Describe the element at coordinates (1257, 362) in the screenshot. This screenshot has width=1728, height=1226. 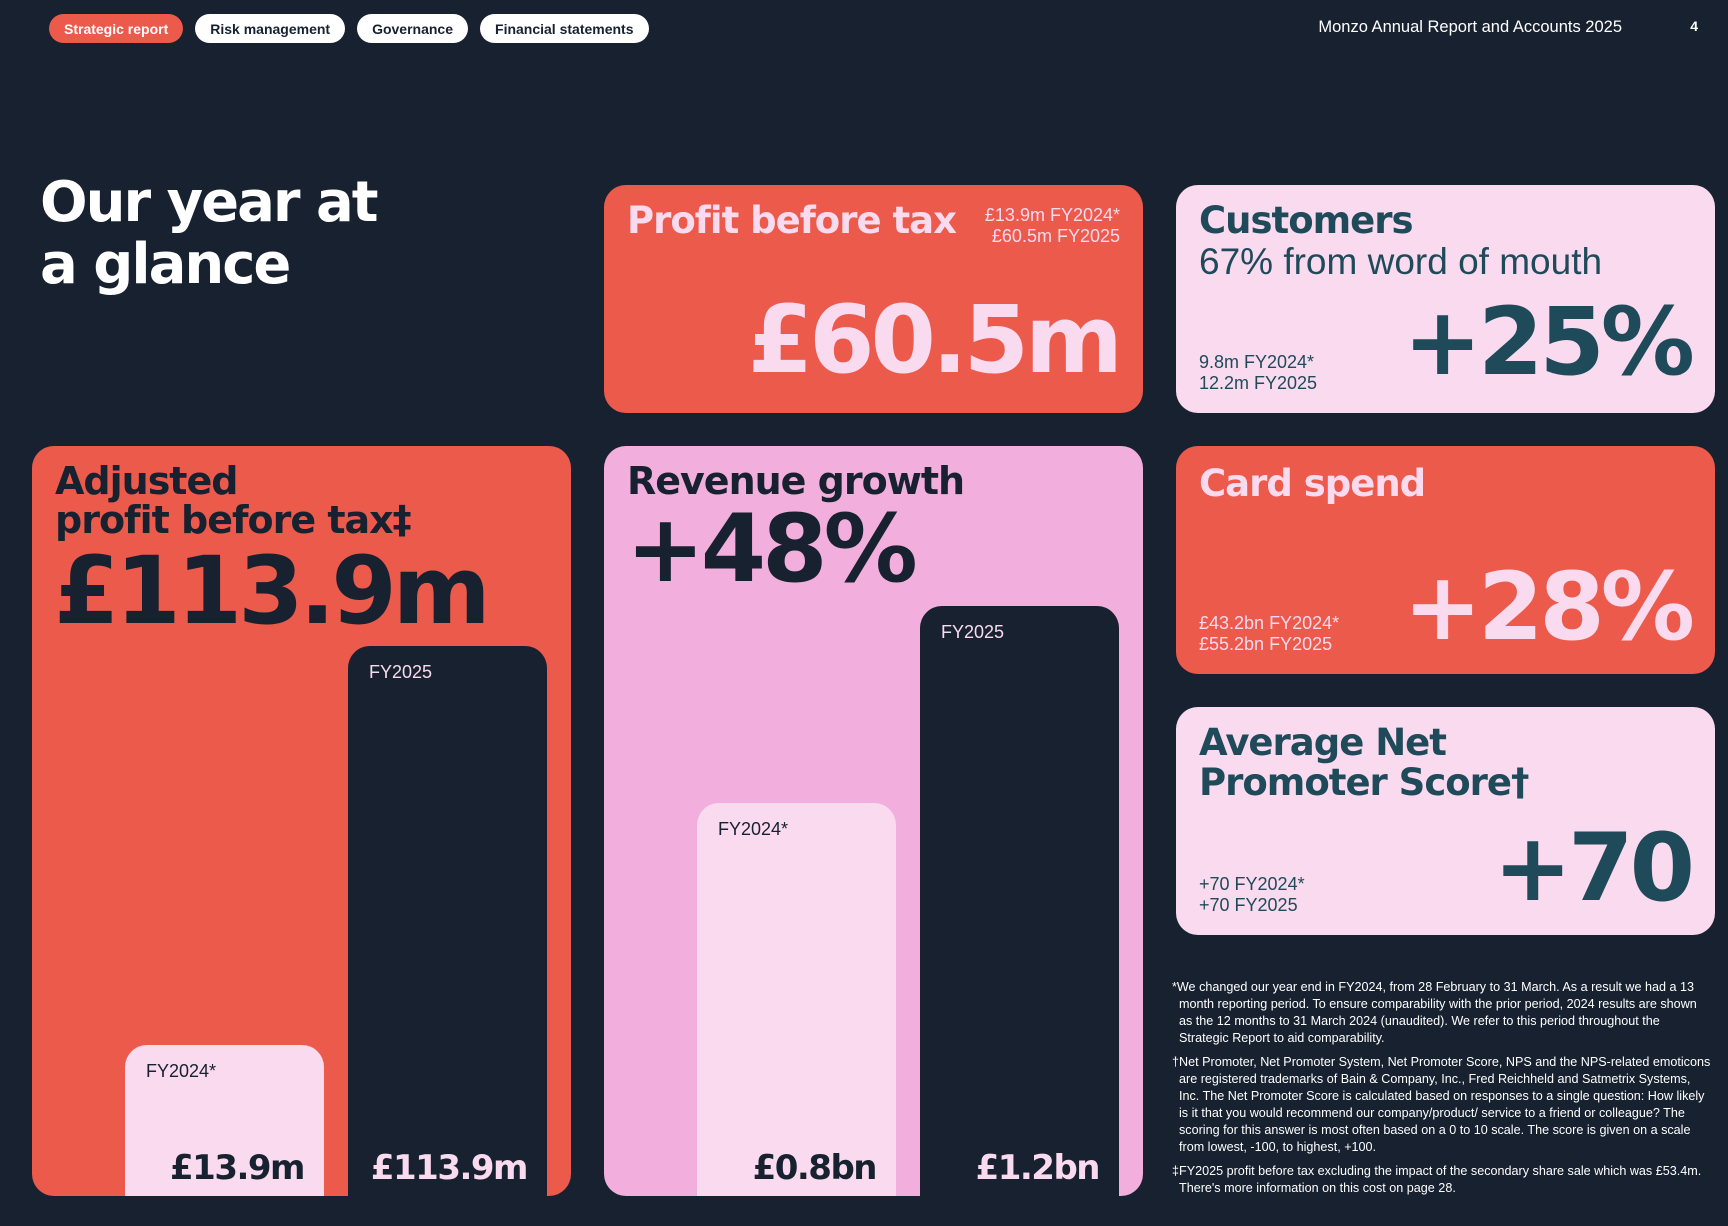
I see `customers-fy2024: 9.8m FY2024*` at that location.